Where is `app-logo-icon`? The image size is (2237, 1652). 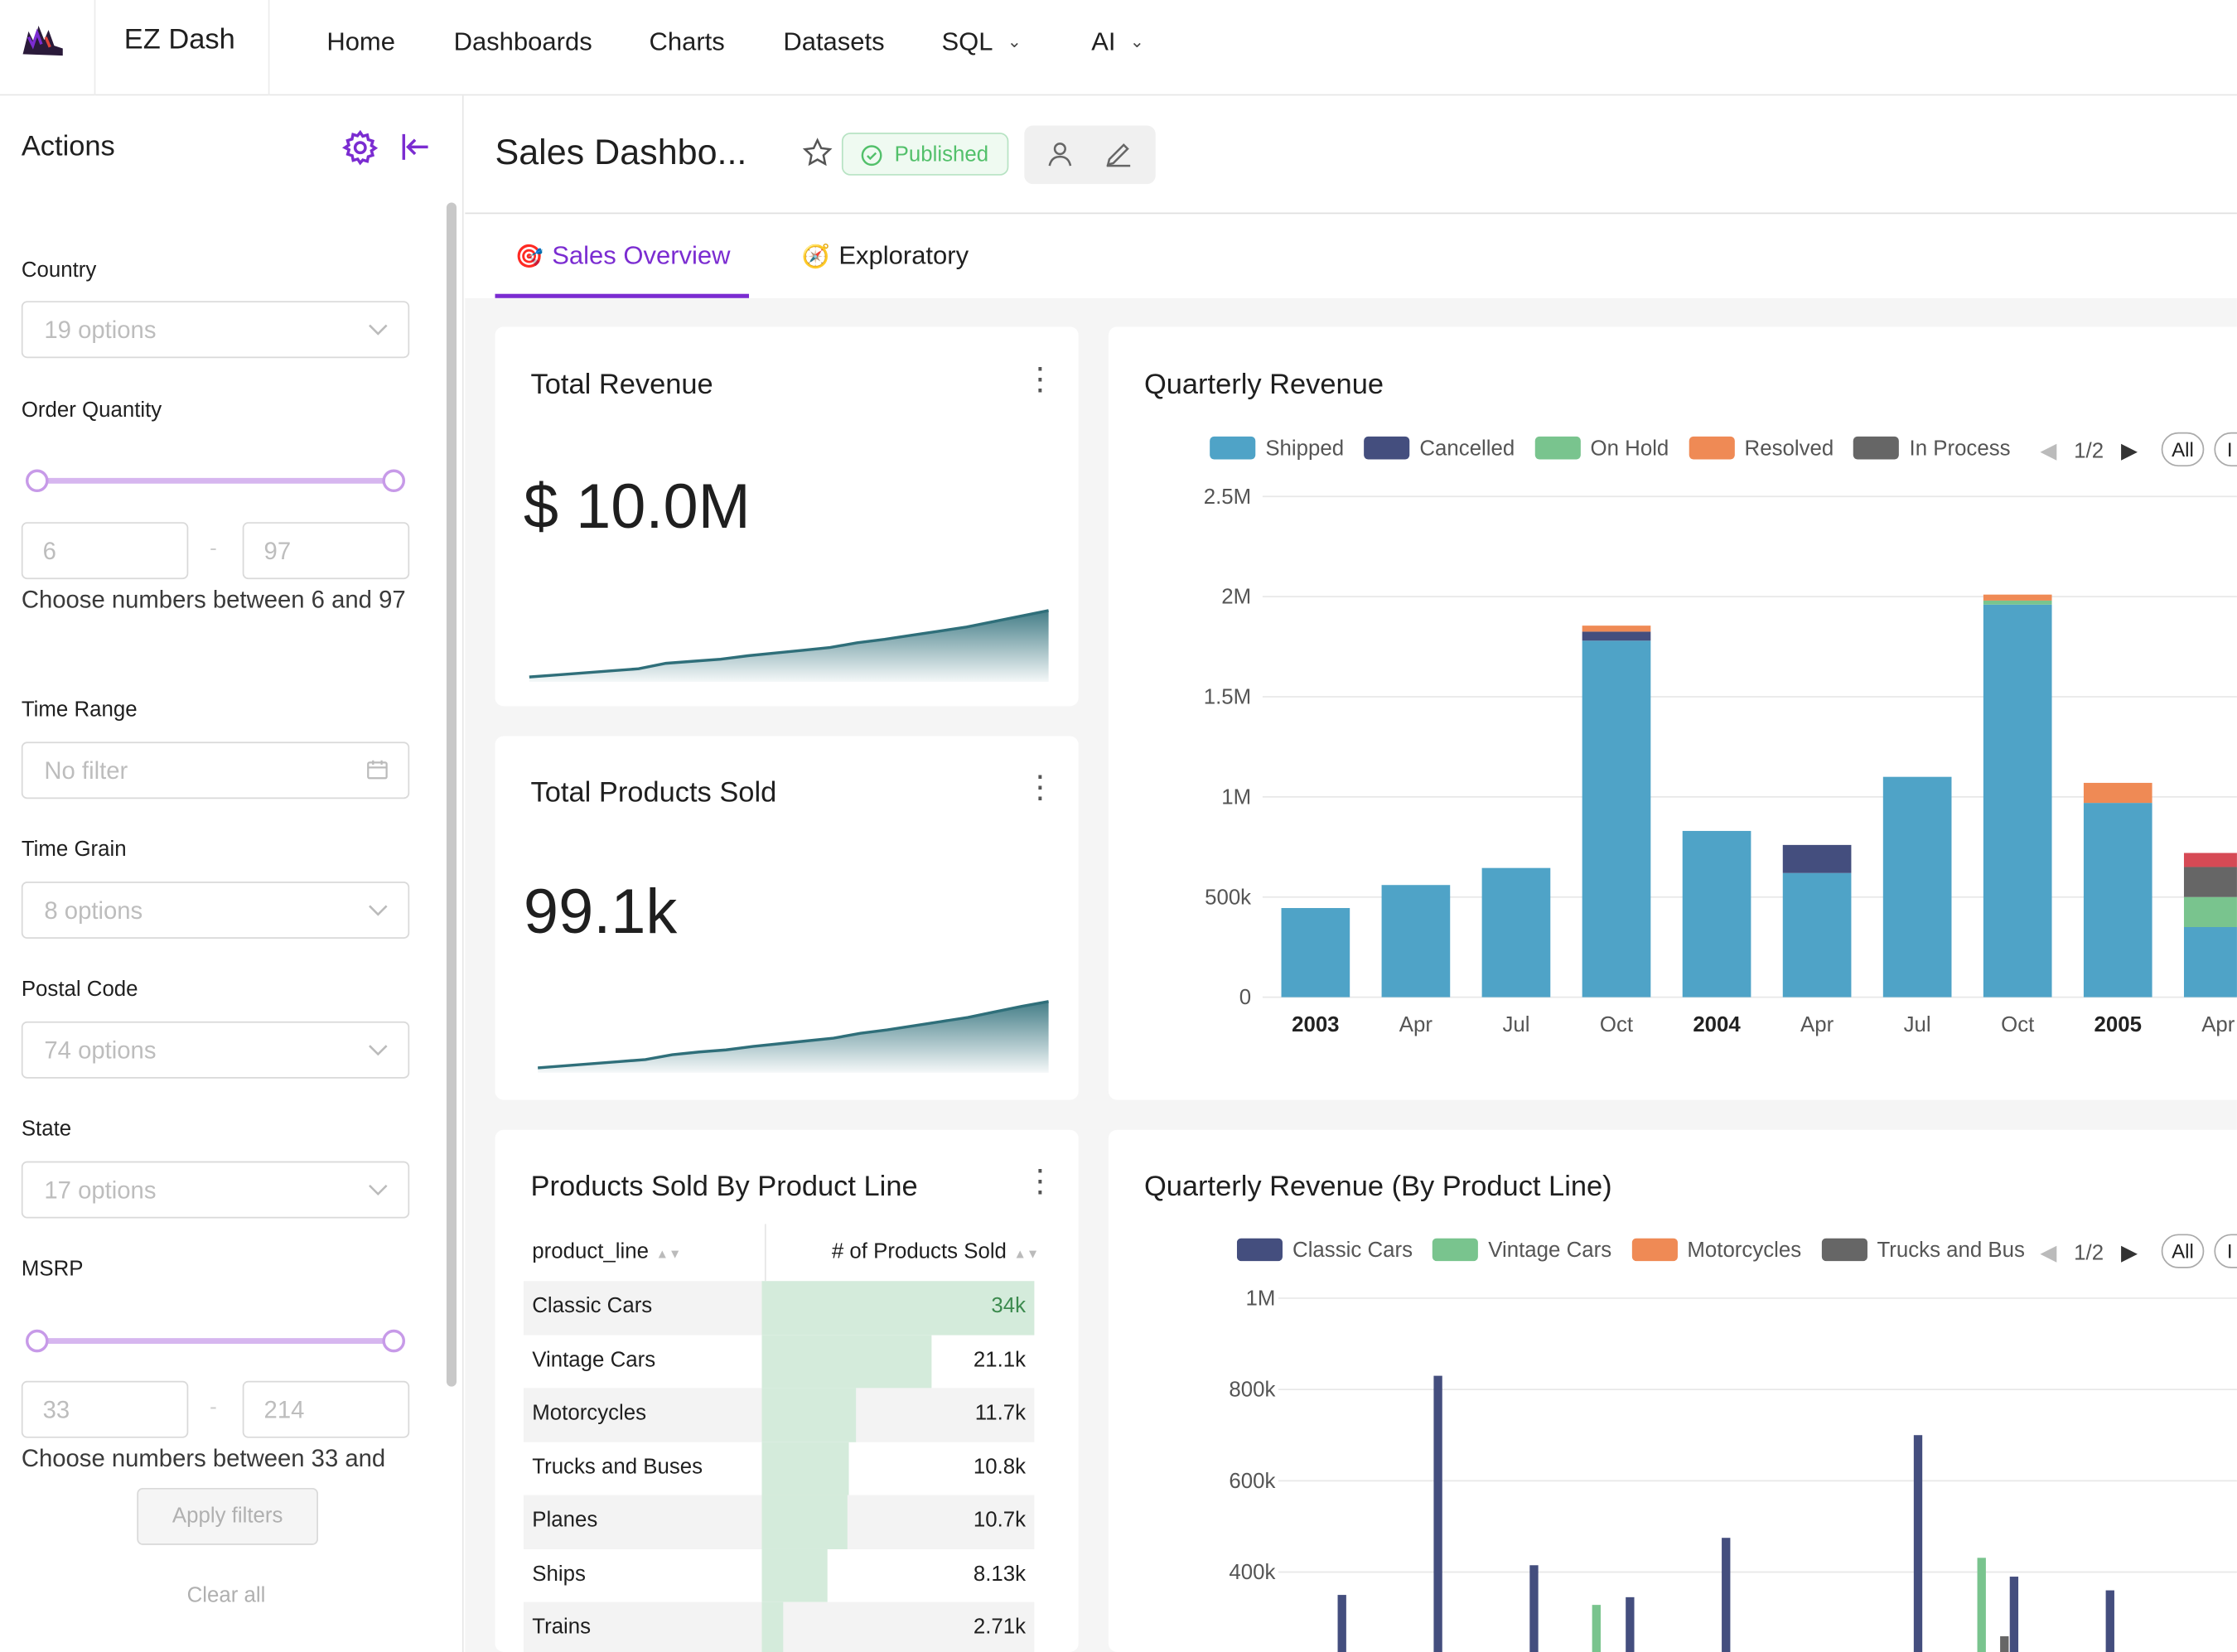
app-logo-icon is located at coordinates (43, 40).